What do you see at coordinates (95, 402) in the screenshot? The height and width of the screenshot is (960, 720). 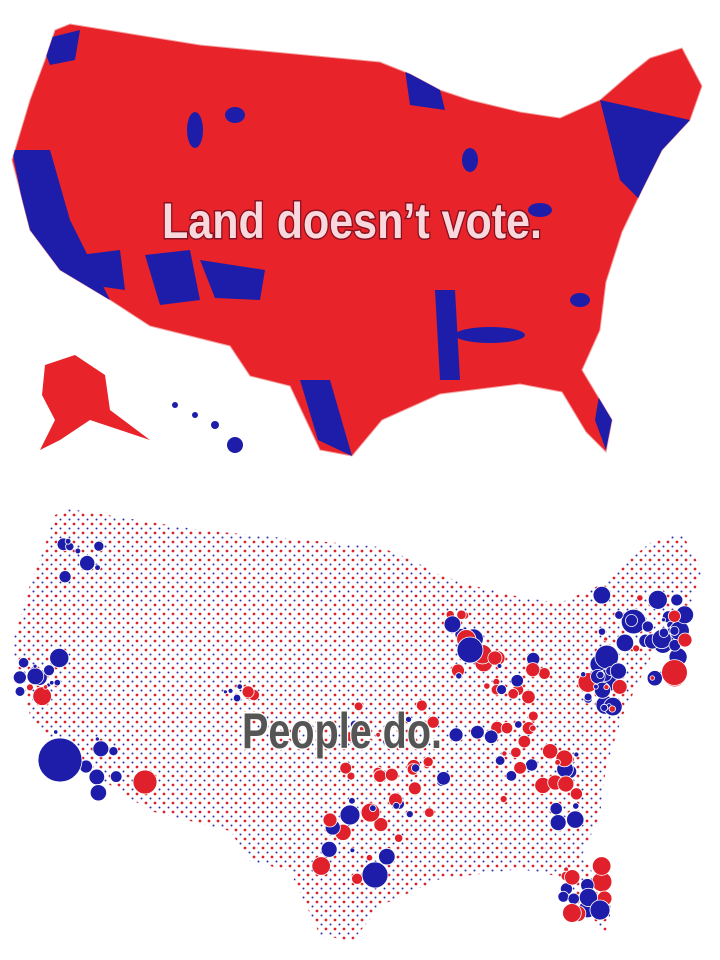 I see `alaska` at bounding box center [95, 402].